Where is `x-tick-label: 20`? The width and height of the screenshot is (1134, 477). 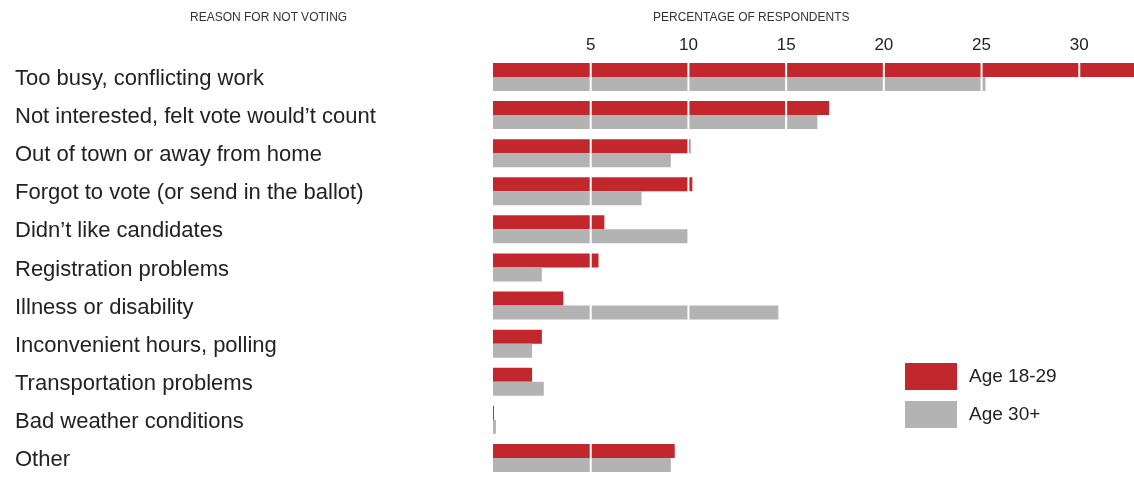 x-tick-label: 20 is located at coordinates (884, 44).